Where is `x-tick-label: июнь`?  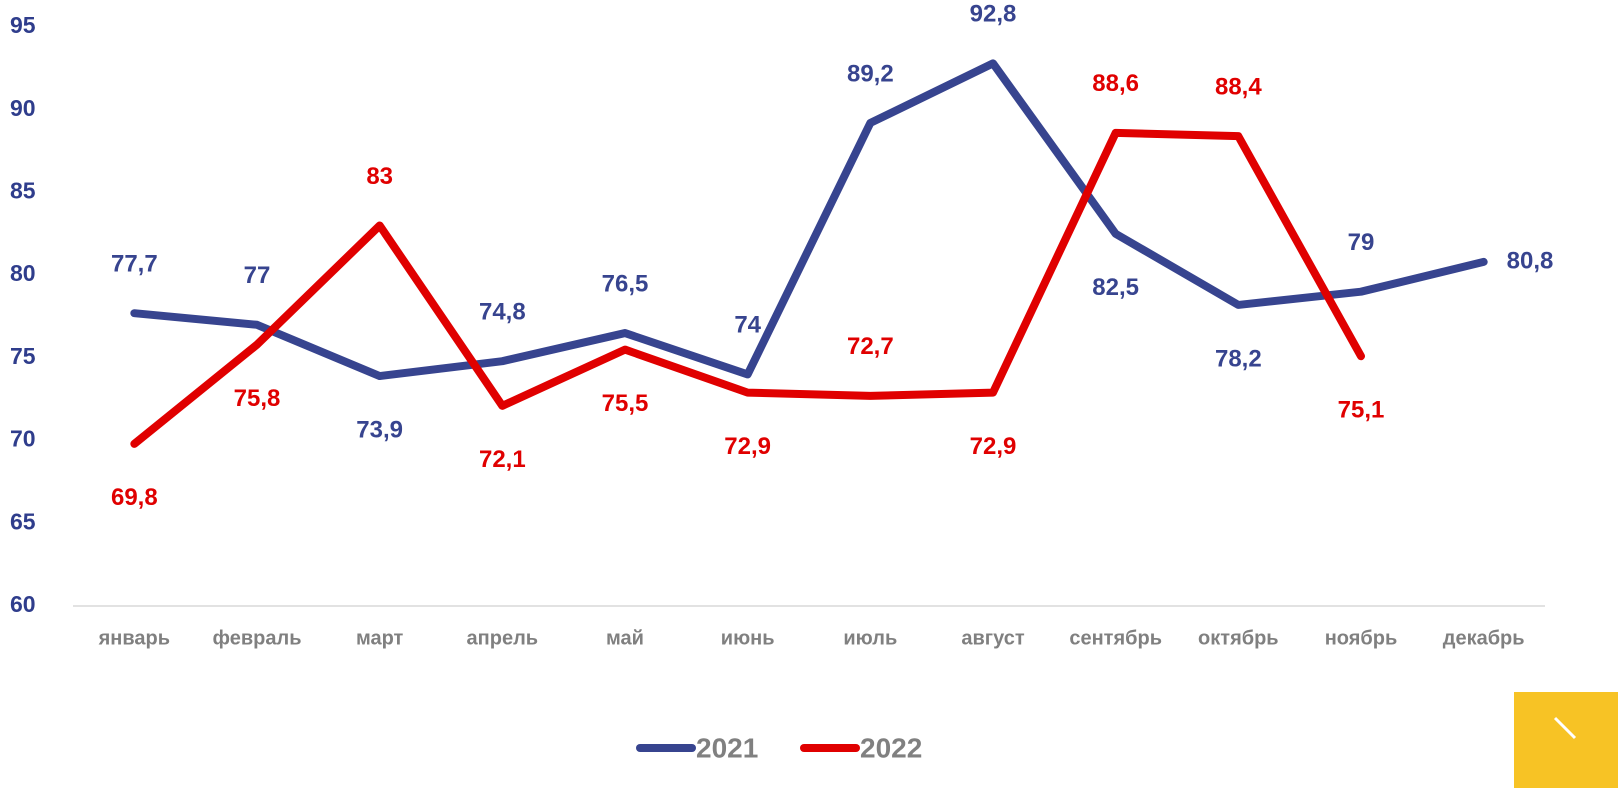 x-tick-label: июнь is located at coordinates (748, 638).